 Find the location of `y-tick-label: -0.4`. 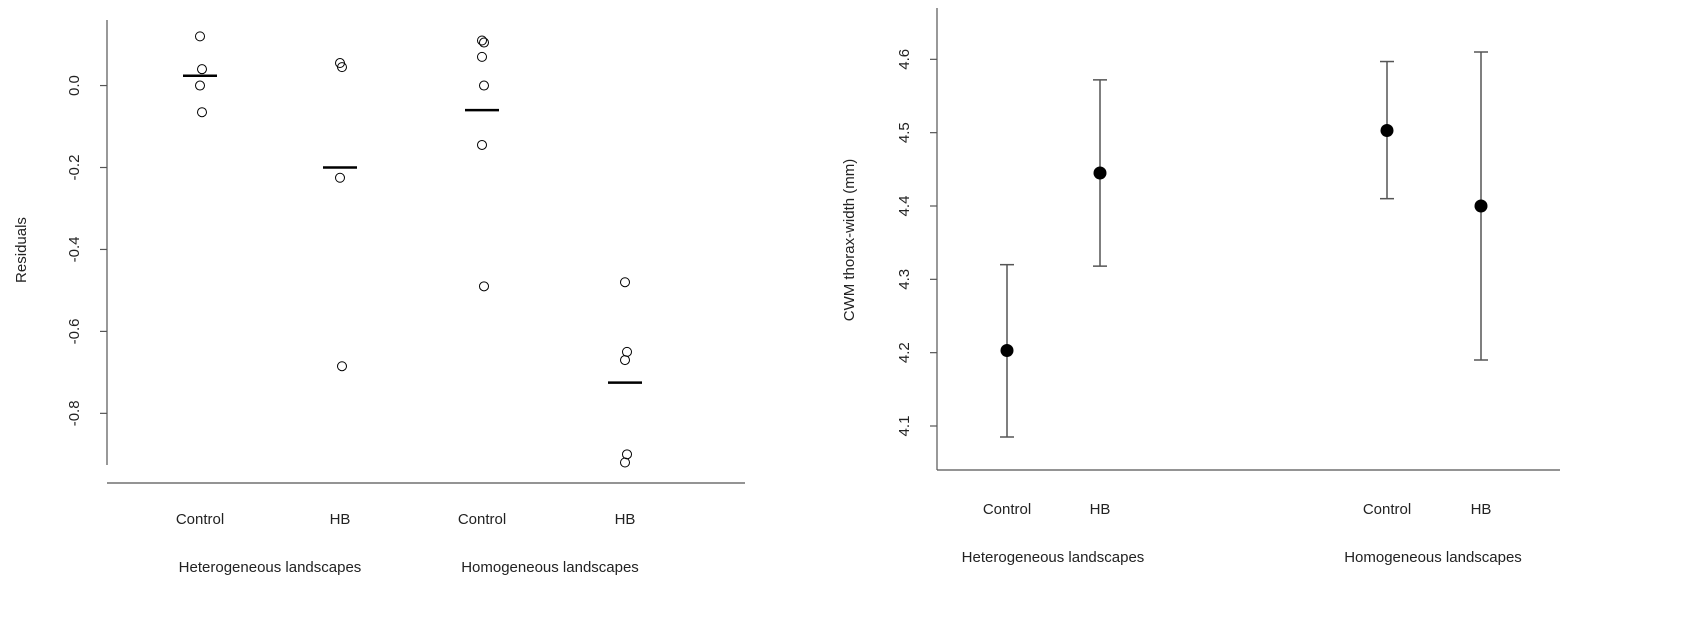

y-tick-label: -0.4 is located at coordinates (74, 250).